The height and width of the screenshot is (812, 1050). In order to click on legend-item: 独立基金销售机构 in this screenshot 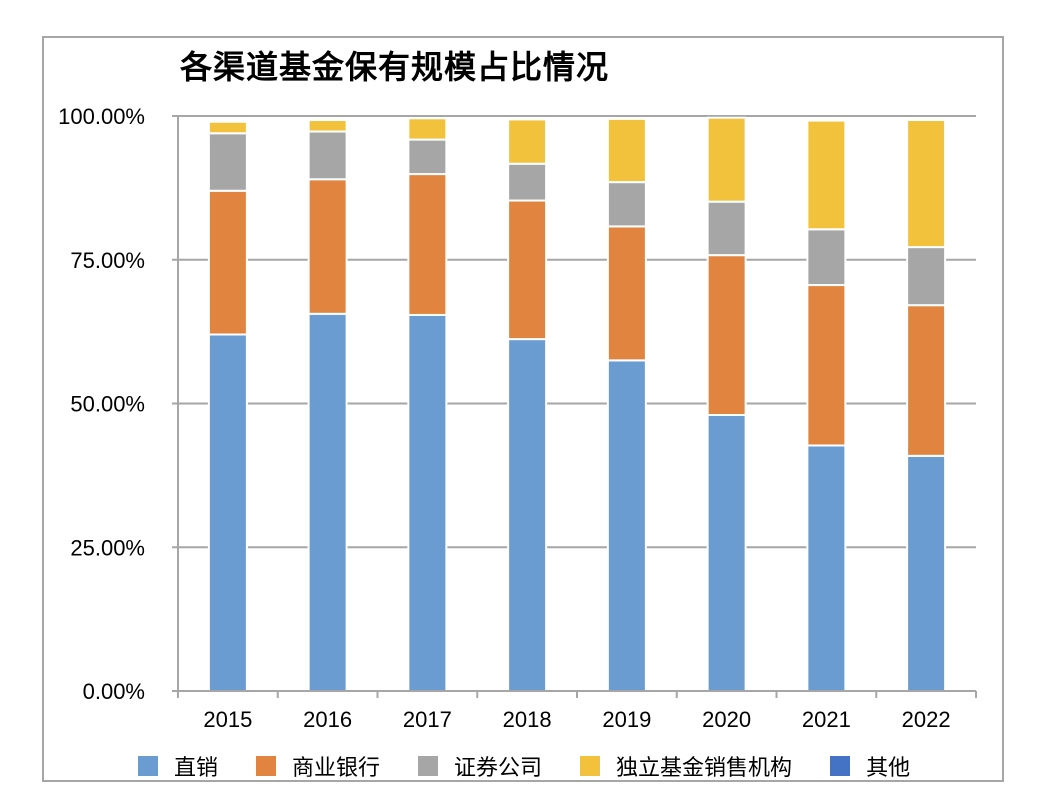, I will do `click(686, 766)`.